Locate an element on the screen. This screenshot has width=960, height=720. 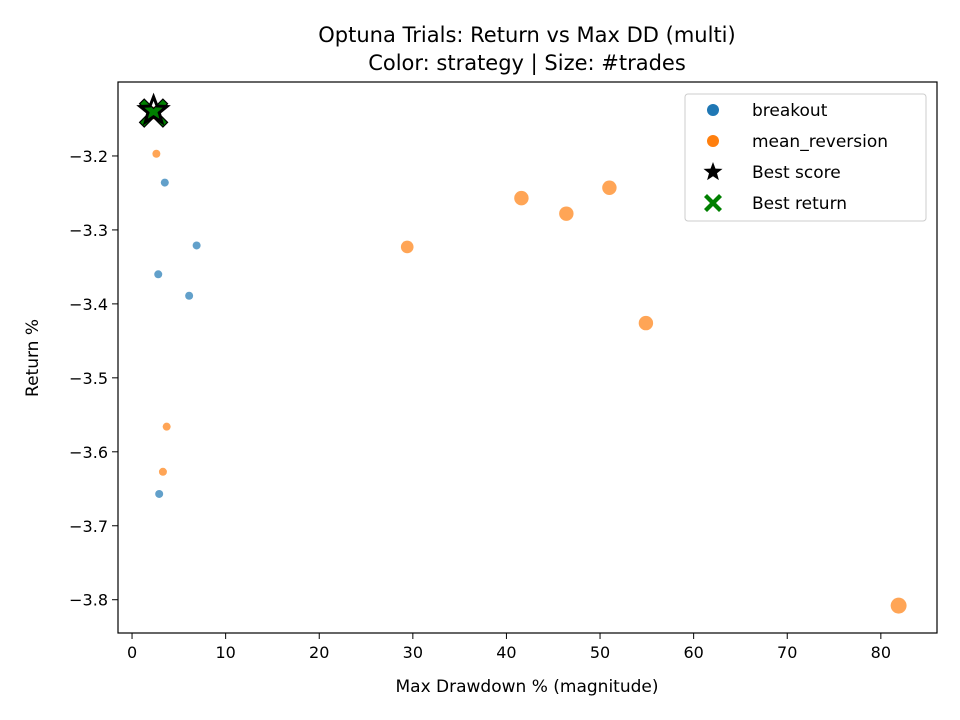
best-score-marker is located at coordinates (153, 109).